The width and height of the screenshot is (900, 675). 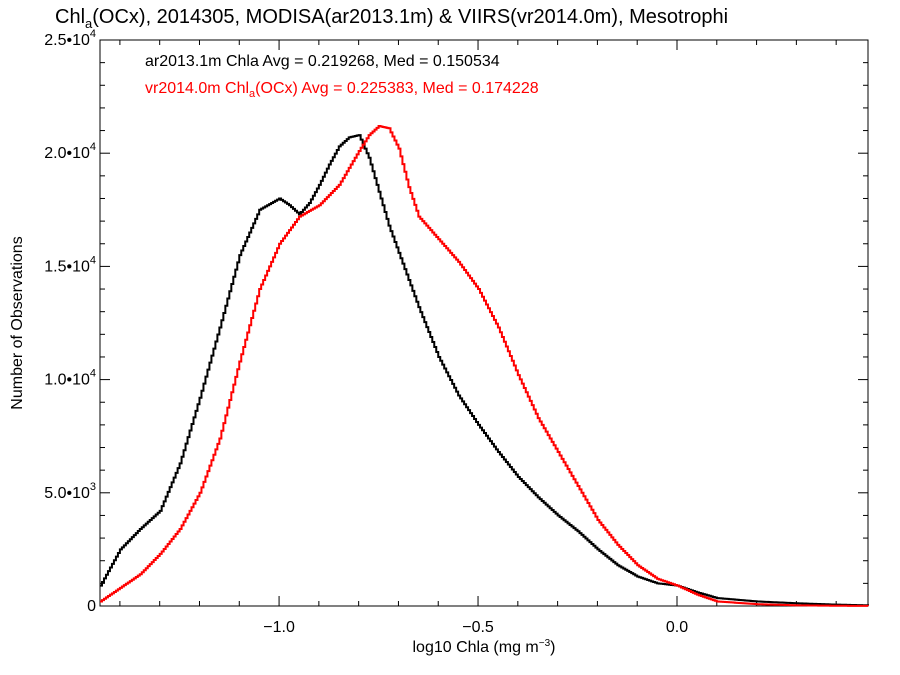 I want to click on y-tick-label: 2.5•104, so click(x=70, y=38).